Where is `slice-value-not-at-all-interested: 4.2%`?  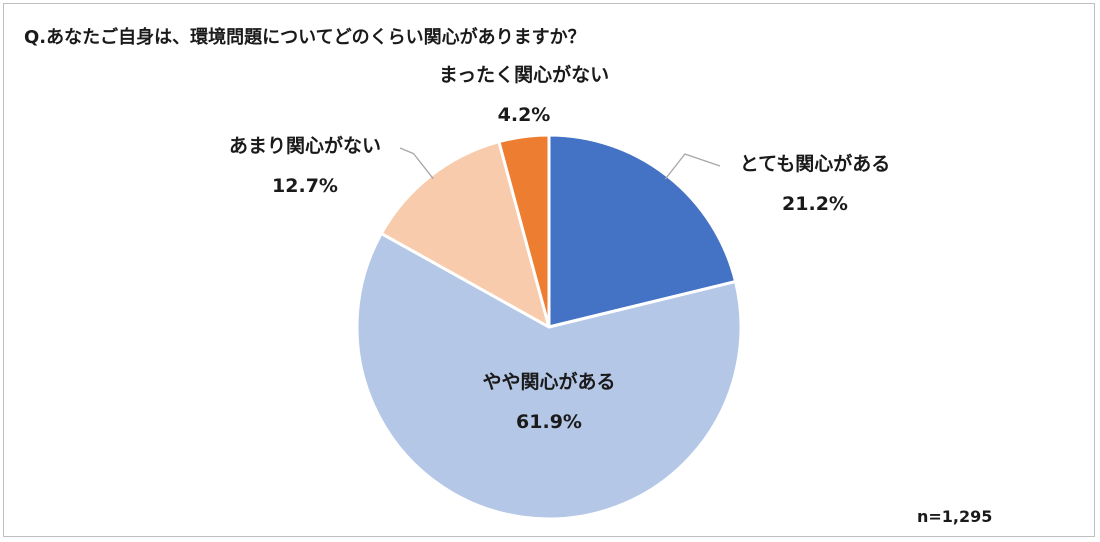 slice-value-not-at-all-interested: 4.2% is located at coordinates (524, 115).